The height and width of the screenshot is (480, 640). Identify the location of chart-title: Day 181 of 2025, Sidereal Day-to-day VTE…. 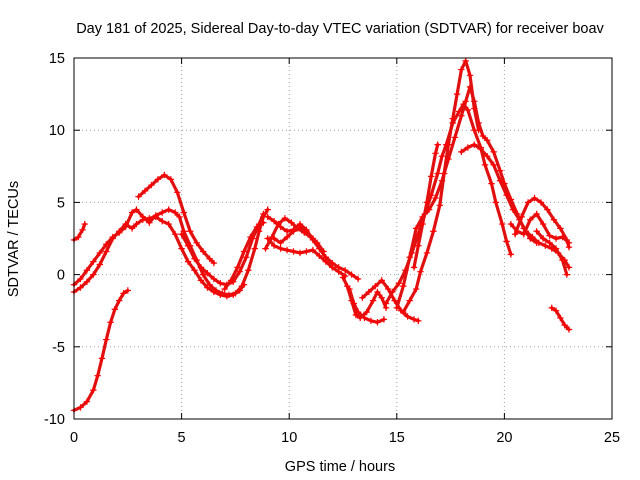
(340, 29).